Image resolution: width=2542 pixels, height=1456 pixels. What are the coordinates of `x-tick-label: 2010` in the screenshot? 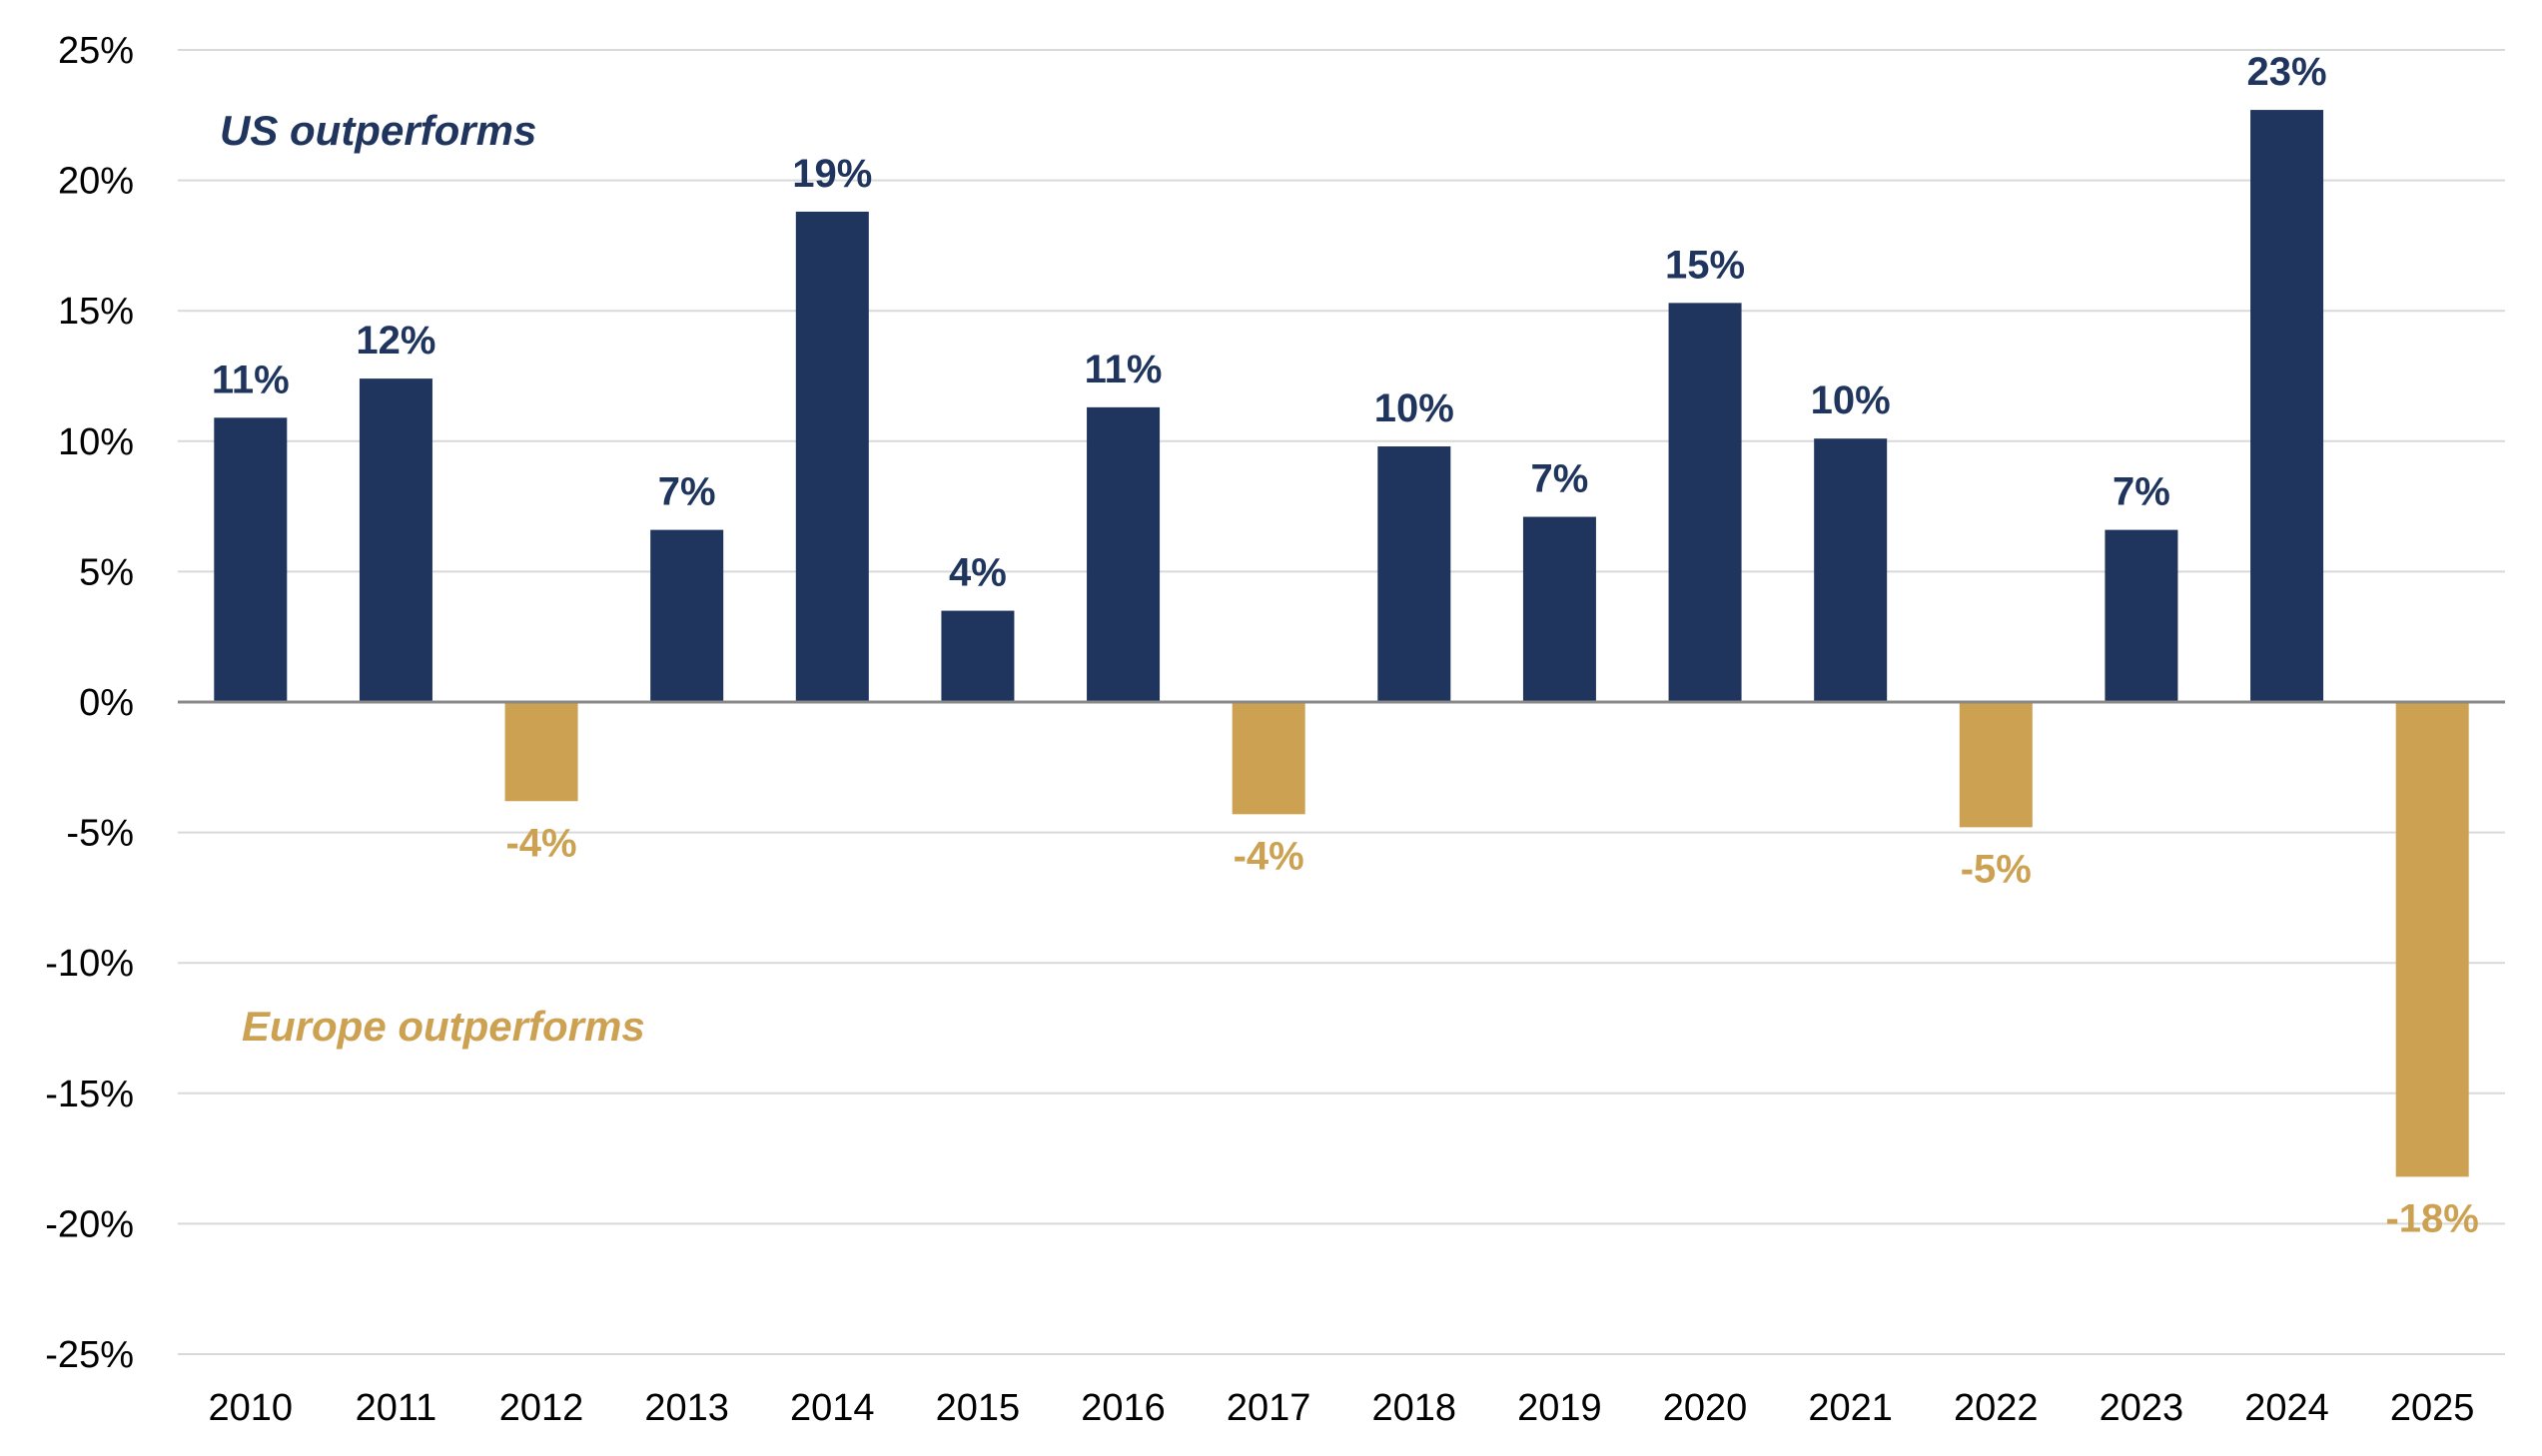 It's located at (251, 1408).